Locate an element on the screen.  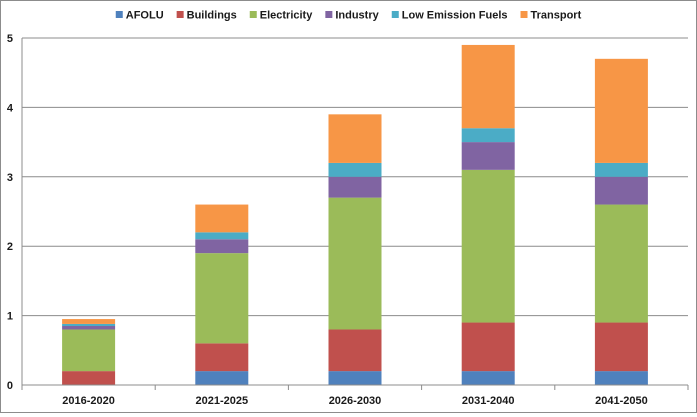
bar-transport-2026-2030 is located at coordinates (355, 138).